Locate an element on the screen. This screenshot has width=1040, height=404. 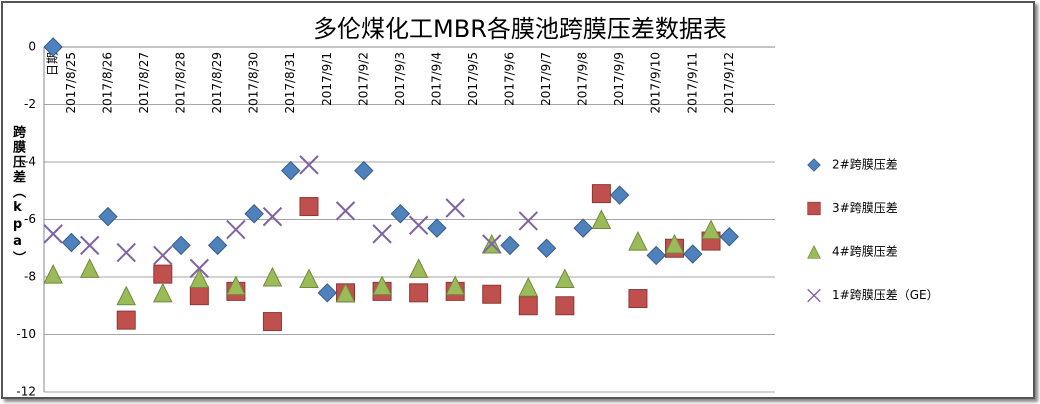
y-tick-label: -6 is located at coordinates (30, 219).